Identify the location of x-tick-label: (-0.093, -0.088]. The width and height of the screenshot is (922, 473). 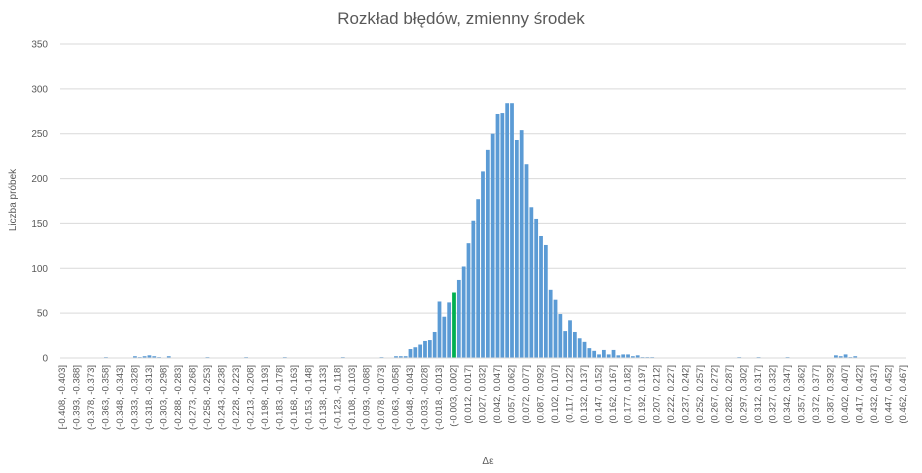
(366, 397).